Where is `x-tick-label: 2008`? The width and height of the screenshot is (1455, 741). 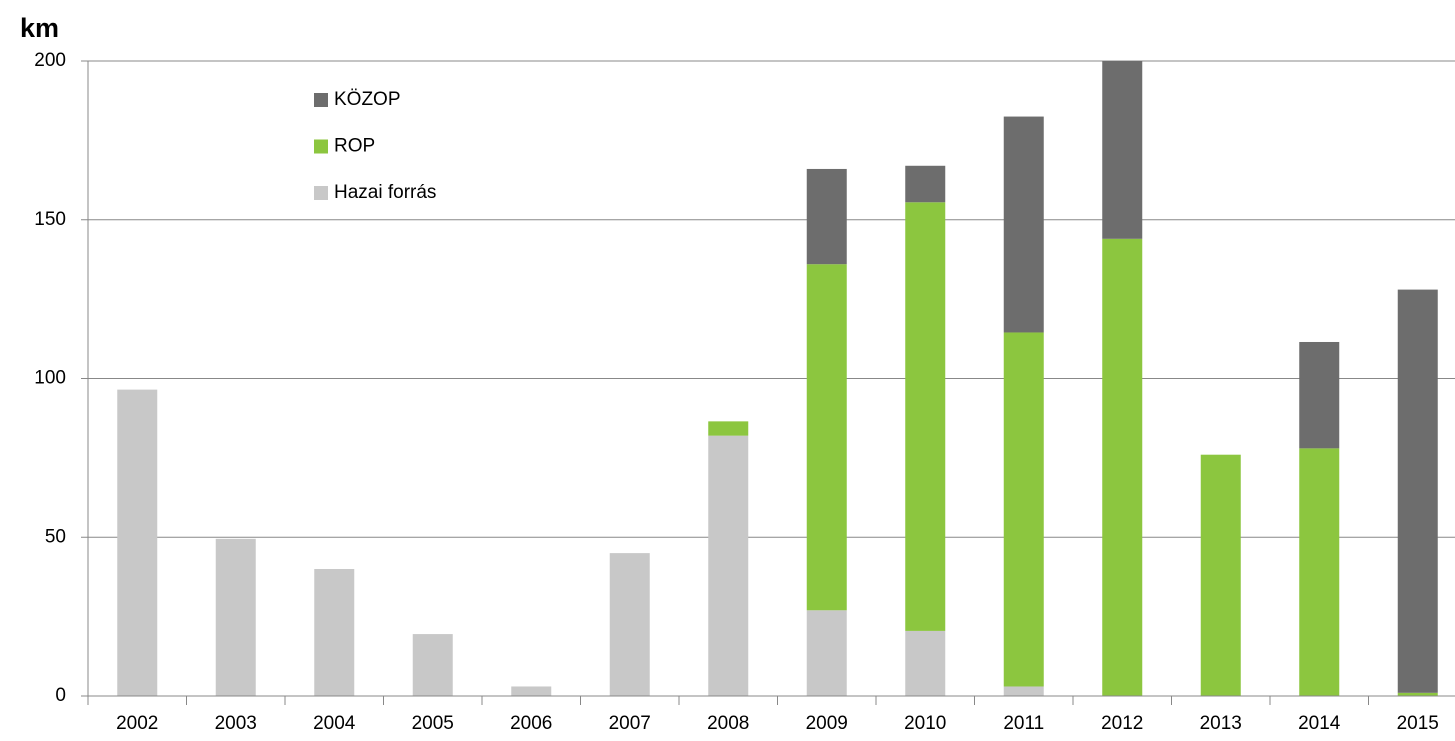 x-tick-label: 2008 is located at coordinates (728, 723).